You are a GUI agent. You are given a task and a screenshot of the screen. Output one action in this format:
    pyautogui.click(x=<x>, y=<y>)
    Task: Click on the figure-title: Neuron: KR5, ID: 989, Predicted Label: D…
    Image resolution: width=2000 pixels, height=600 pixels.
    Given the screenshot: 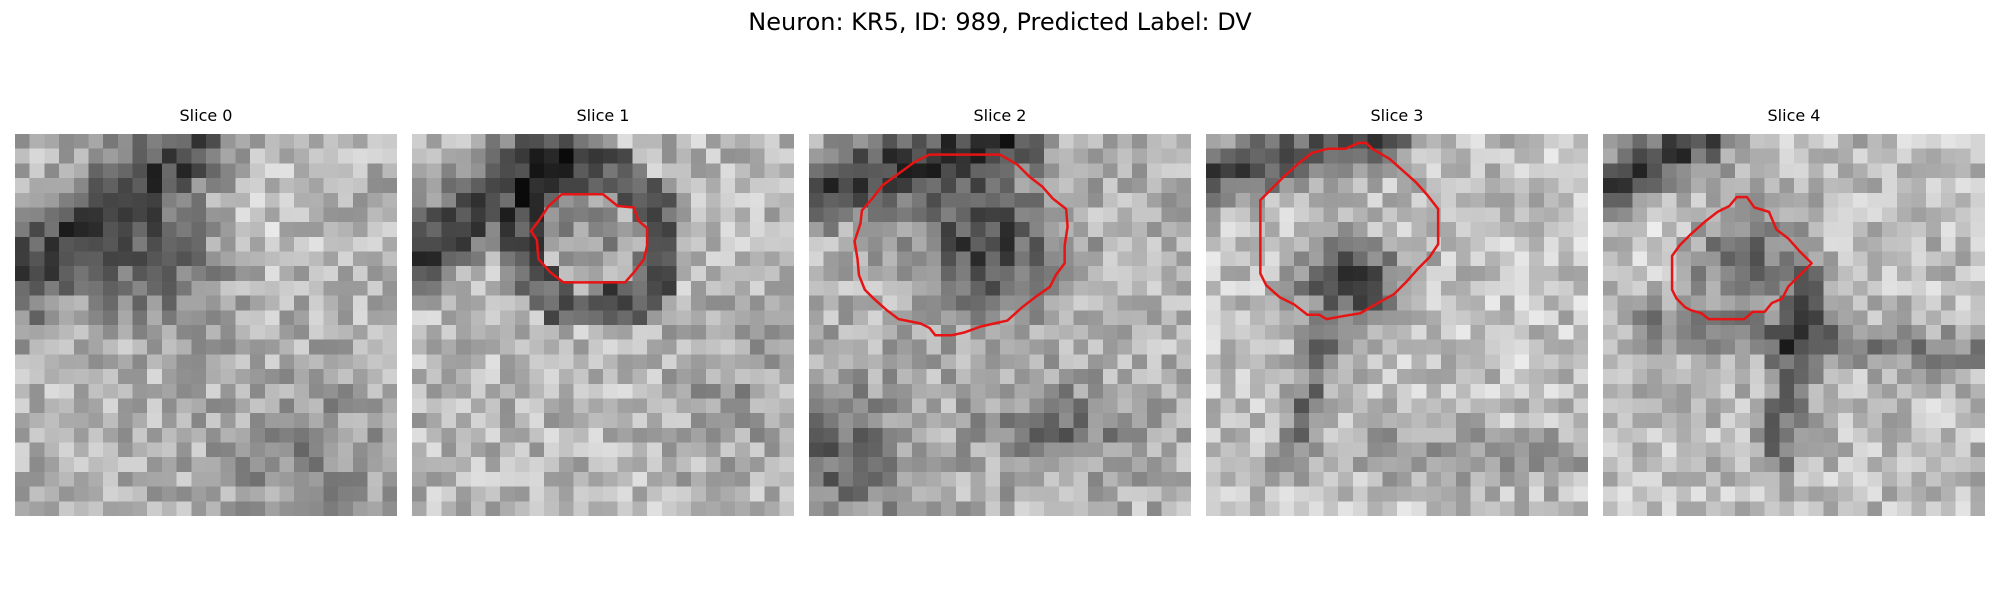 What is the action you would take?
    pyautogui.click(x=1000, y=22)
    